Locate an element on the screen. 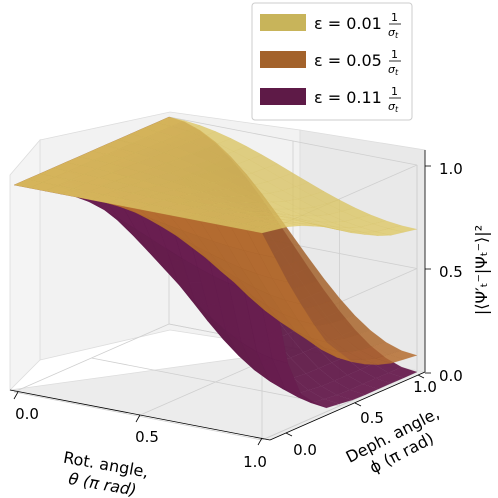  z-ticks: 0.0 0.5 1.0 is located at coordinates (444, 272).